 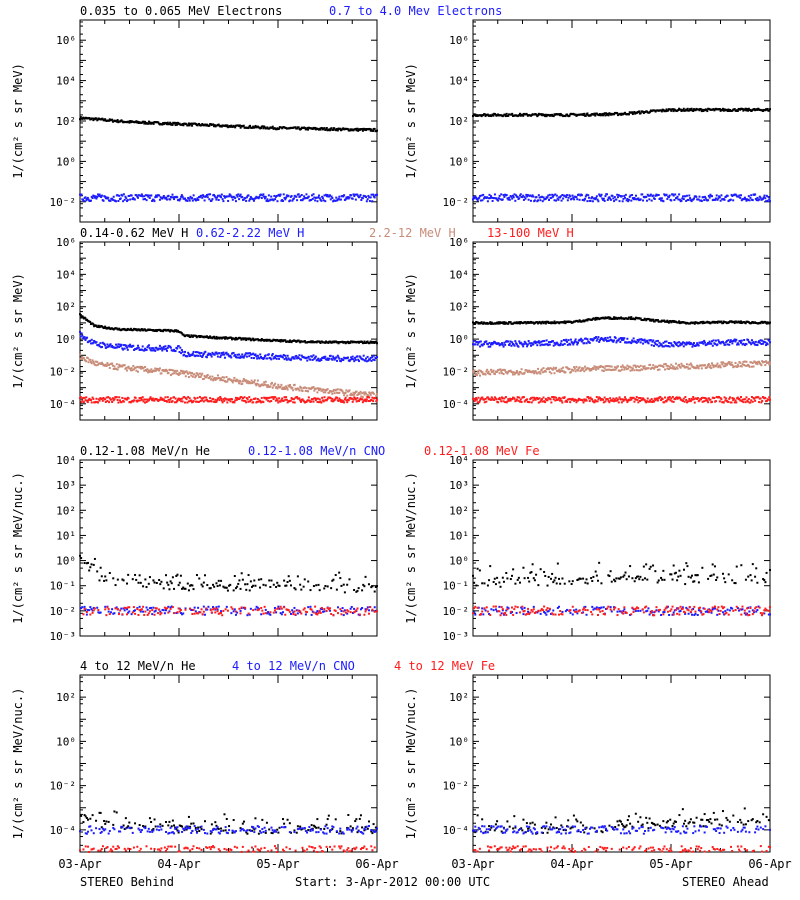 I want to click on legend-label-row2-1: 0.12-1.08 MeV/n CNO, so click(x=316, y=451).